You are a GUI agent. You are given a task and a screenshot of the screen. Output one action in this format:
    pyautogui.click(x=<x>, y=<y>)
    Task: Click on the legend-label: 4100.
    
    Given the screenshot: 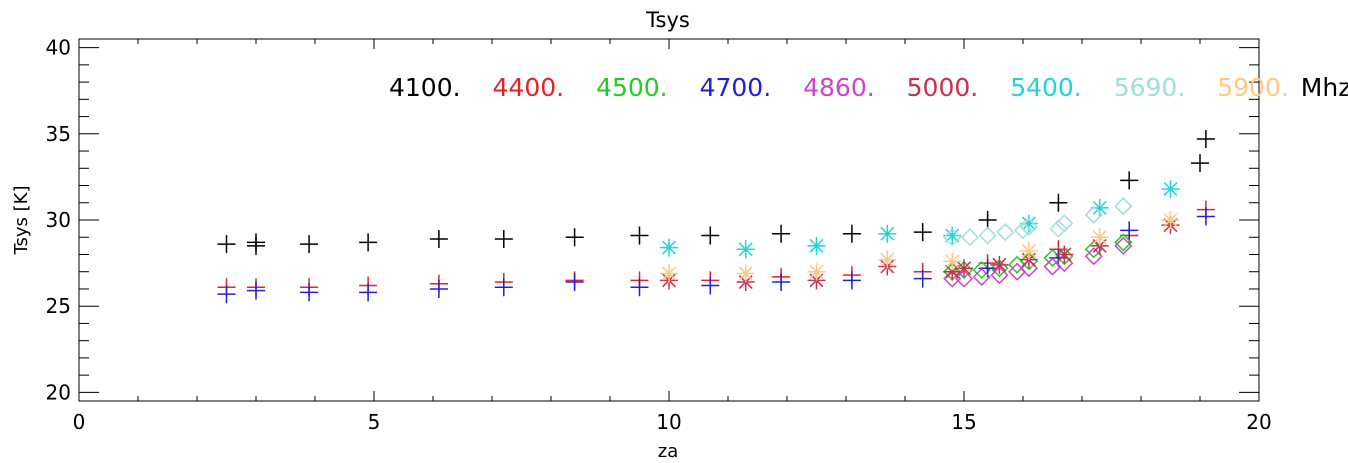 What is the action you would take?
    pyautogui.click(x=425, y=87)
    